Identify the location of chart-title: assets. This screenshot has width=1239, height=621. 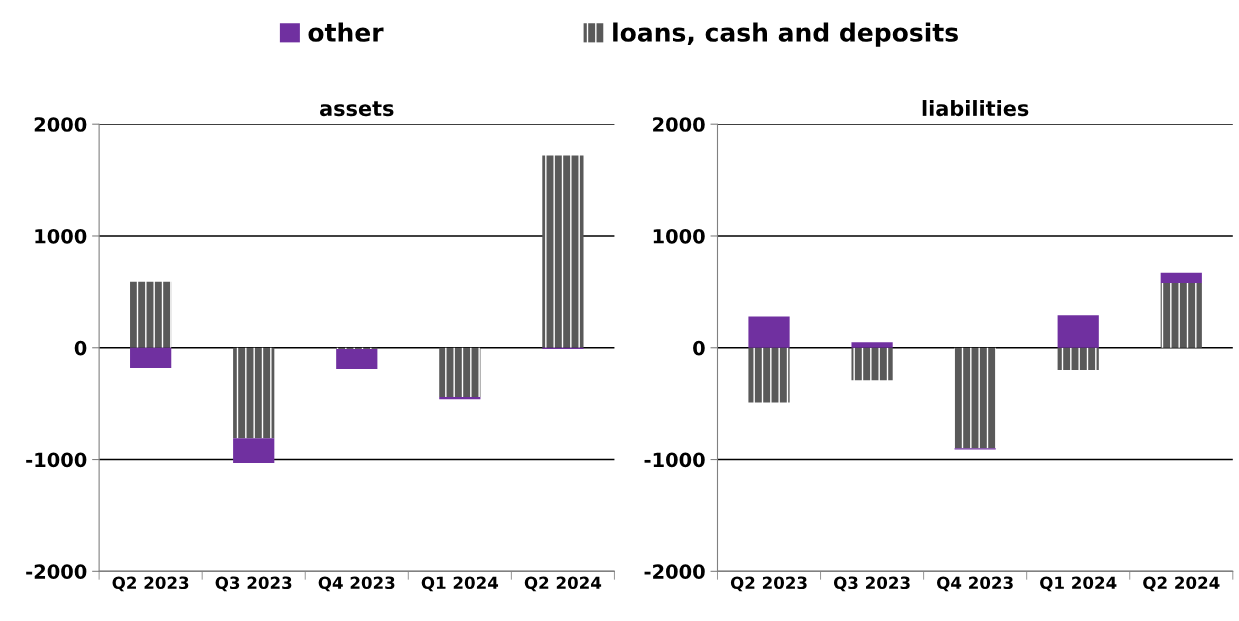
(357, 109).